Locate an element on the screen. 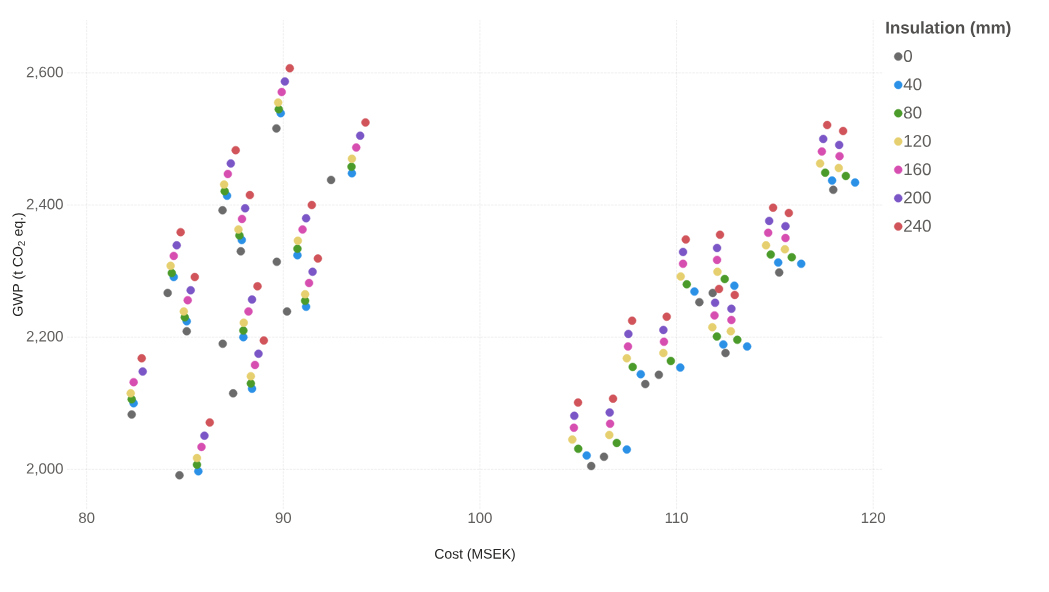 This screenshot has width=1049, height=592. legend-label: 200 is located at coordinates (917, 197).